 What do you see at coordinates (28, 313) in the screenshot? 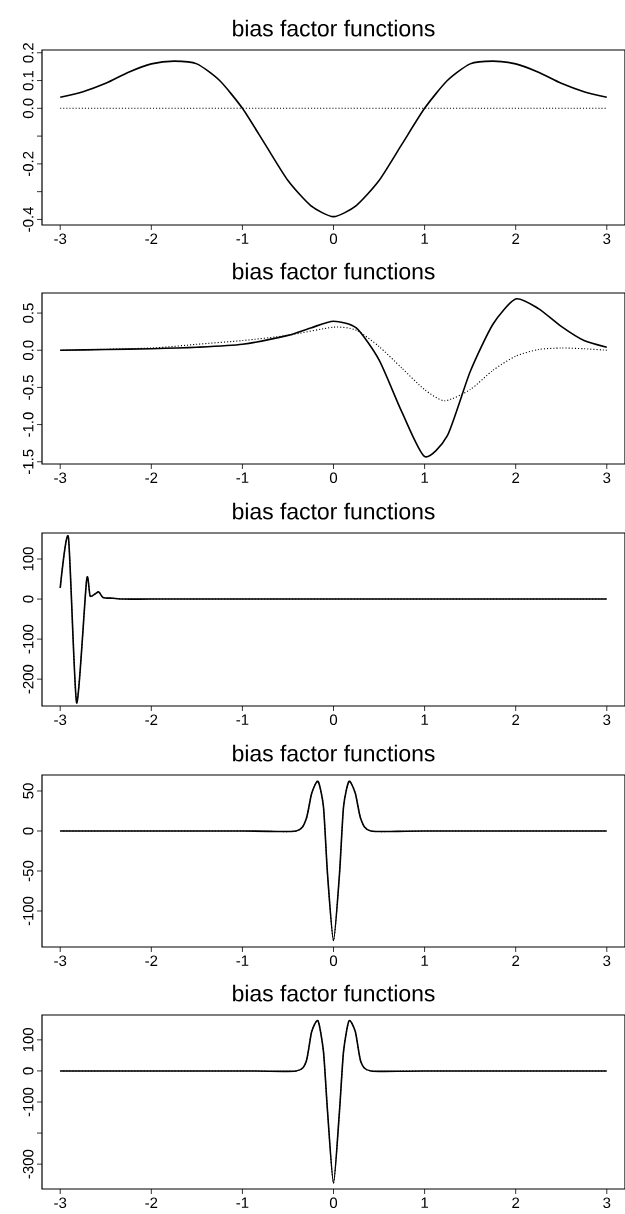
I see `y-tick-label: 0.5` at bounding box center [28, 313].